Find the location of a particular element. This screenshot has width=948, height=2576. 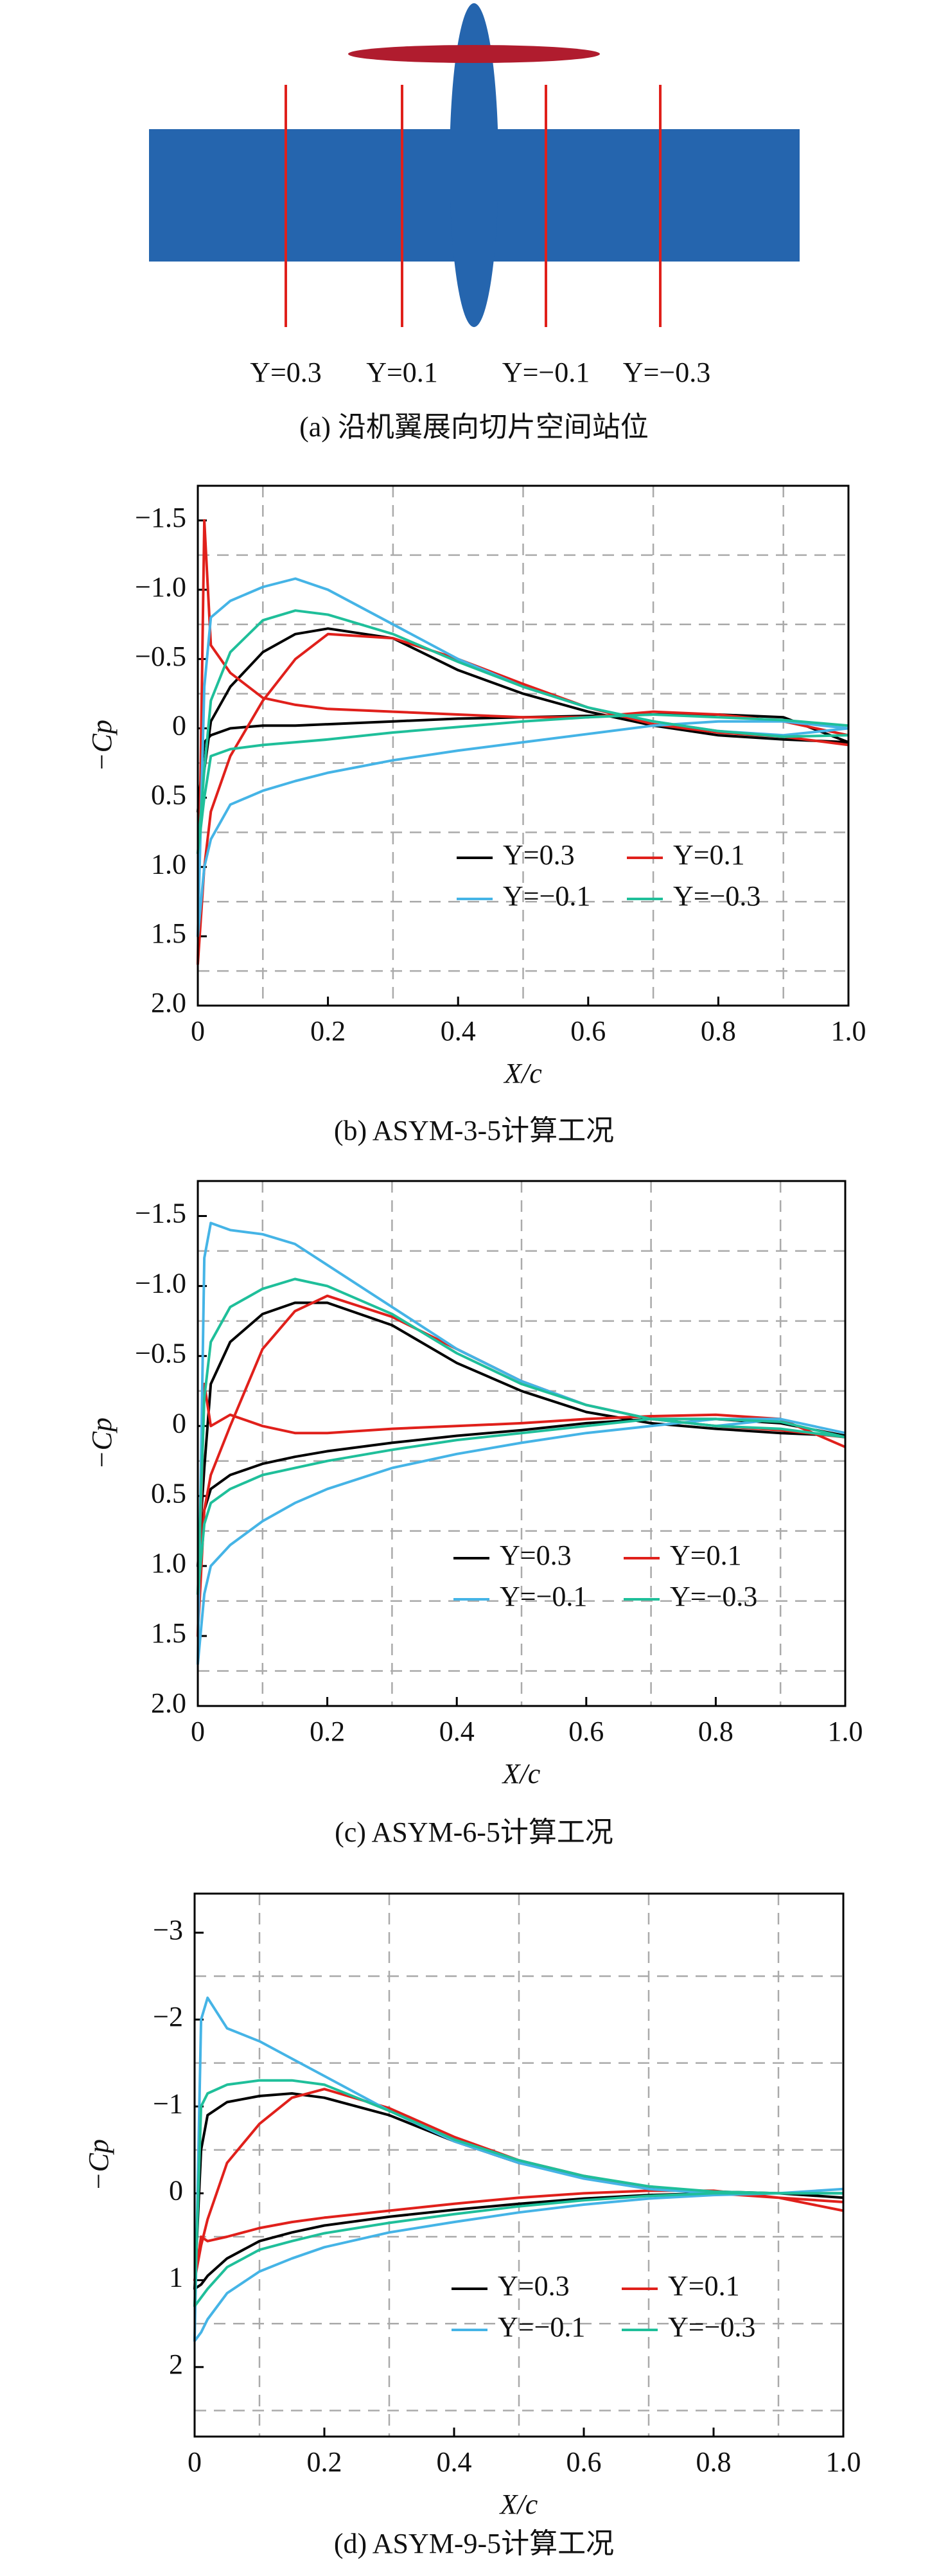

y-tick-label: 1 is located at coordinates (176, 2278).